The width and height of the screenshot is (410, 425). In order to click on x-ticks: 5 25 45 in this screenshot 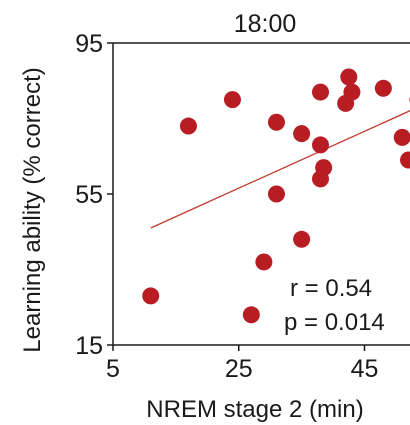, I will do `click(242, 364)`.